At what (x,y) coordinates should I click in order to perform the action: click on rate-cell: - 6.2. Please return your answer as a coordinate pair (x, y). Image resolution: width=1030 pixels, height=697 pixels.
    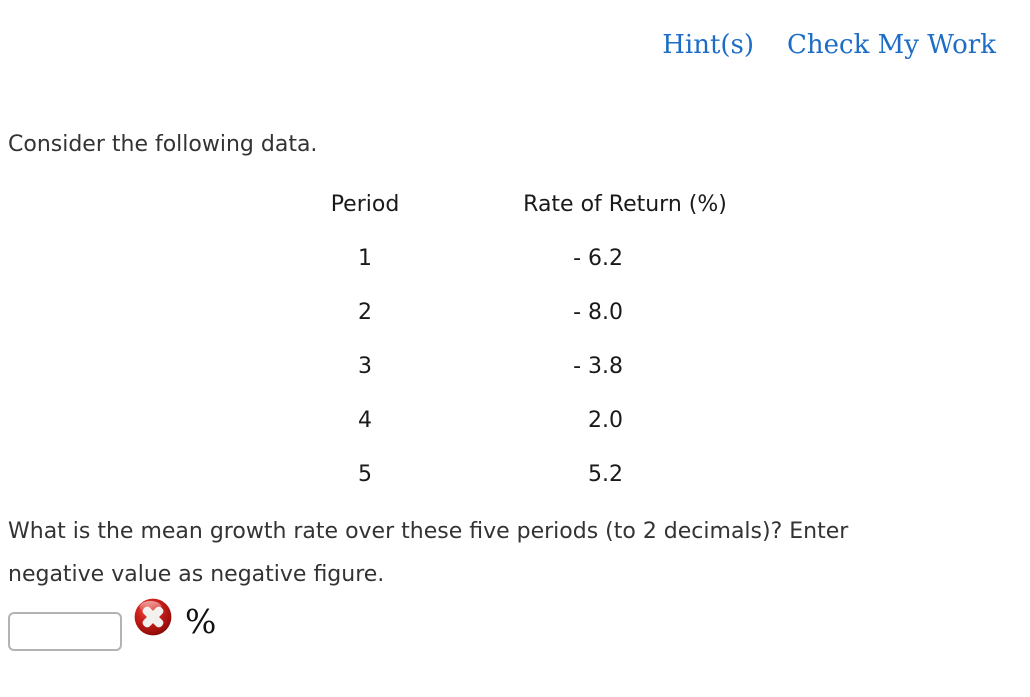
    Looking at the image, I should click on (598, 258).